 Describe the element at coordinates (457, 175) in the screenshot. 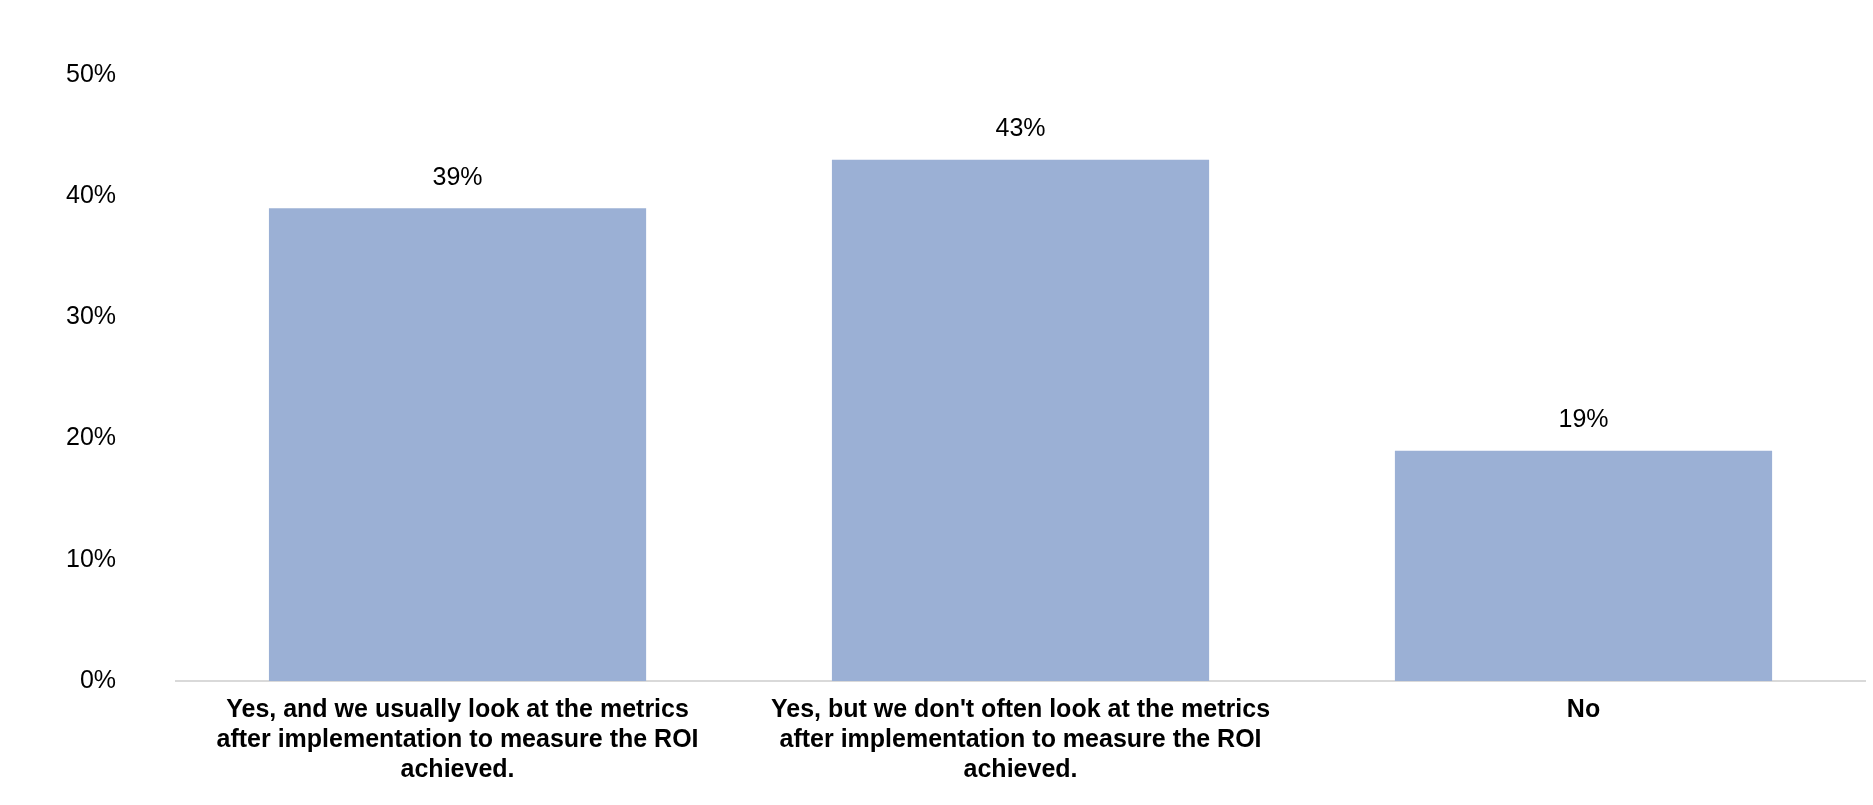

I see `data-label: 39%` at that location.